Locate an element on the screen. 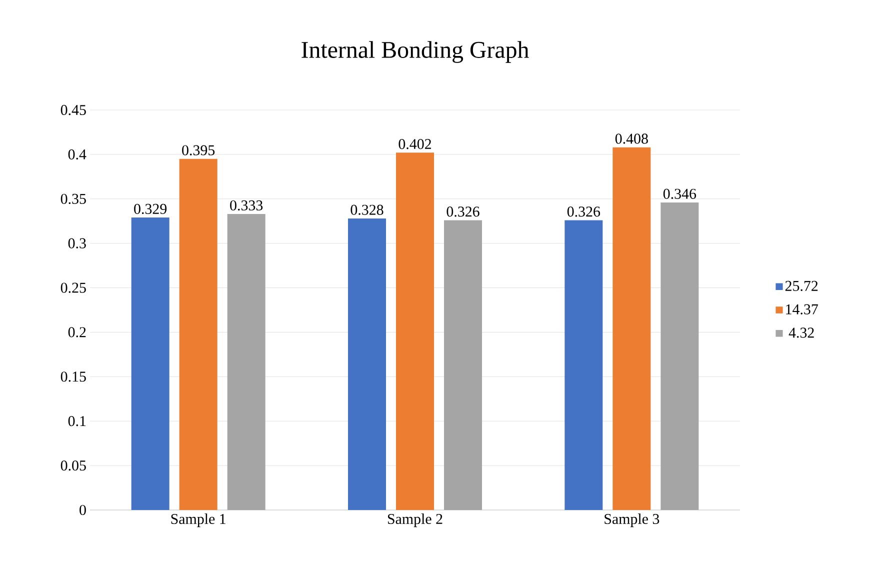 This screenshot has height=561, width=869. x-tick-label: Sample 2 is located at coordinates (415, 521).